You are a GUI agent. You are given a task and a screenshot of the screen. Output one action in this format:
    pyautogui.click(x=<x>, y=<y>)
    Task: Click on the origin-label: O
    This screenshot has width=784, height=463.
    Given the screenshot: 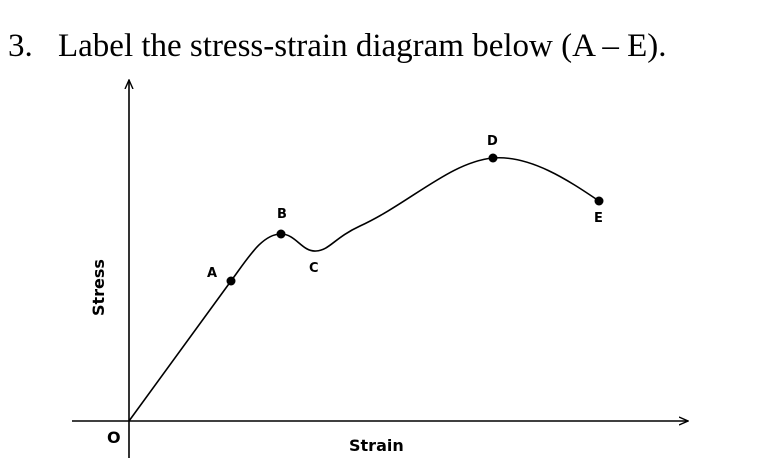 What is the action you would take?
    pyautogui.click(x=114, y=437)
    